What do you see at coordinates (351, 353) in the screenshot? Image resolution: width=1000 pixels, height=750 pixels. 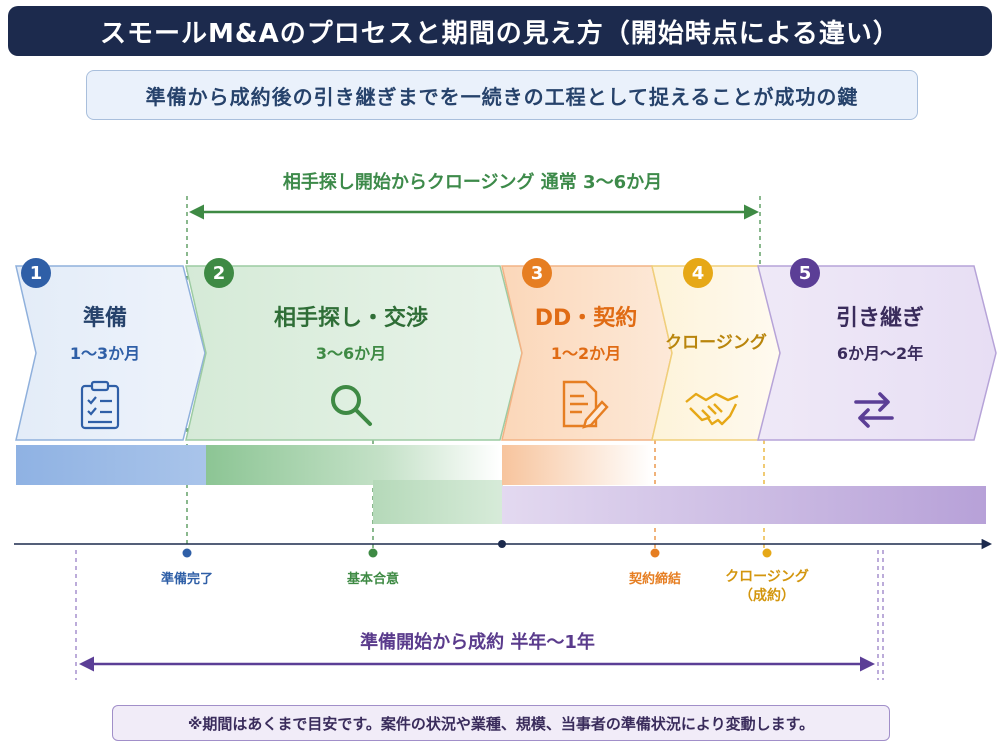 I see `phase-2-duration: 3〜6か月` at bounding box center [351, 353].